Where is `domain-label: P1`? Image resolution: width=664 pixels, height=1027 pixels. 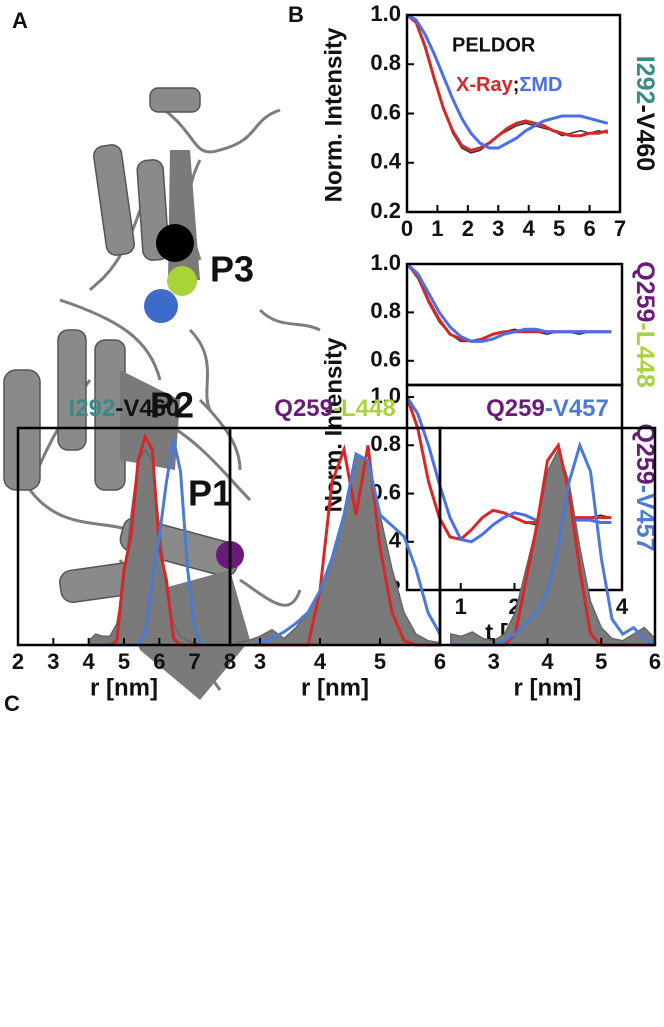 domain-label: P1 is located at coordinates (210, 493).